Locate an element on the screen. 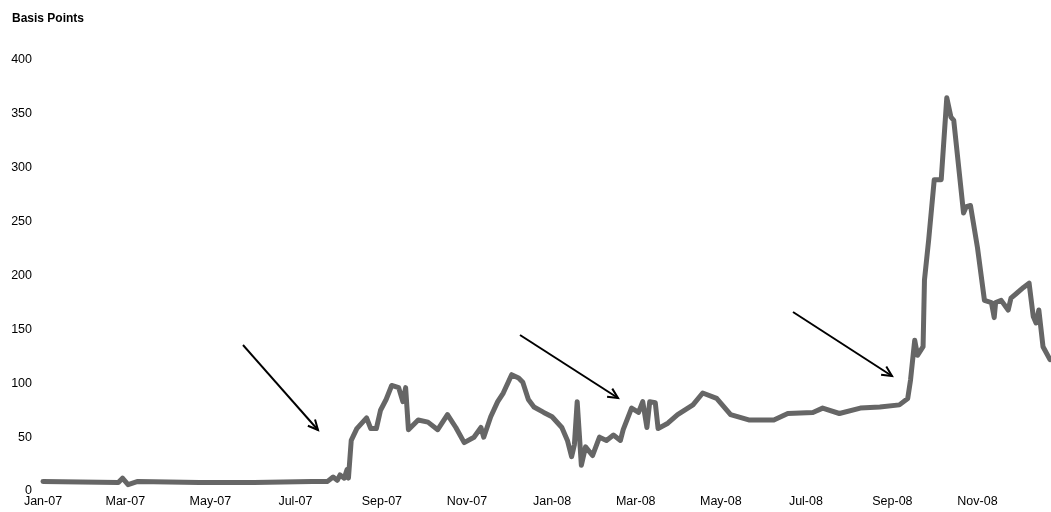 Image resolution: width=1051 pixels, height=512 pixels. y-tick-label: 350 is located at coordinates (22, 113).